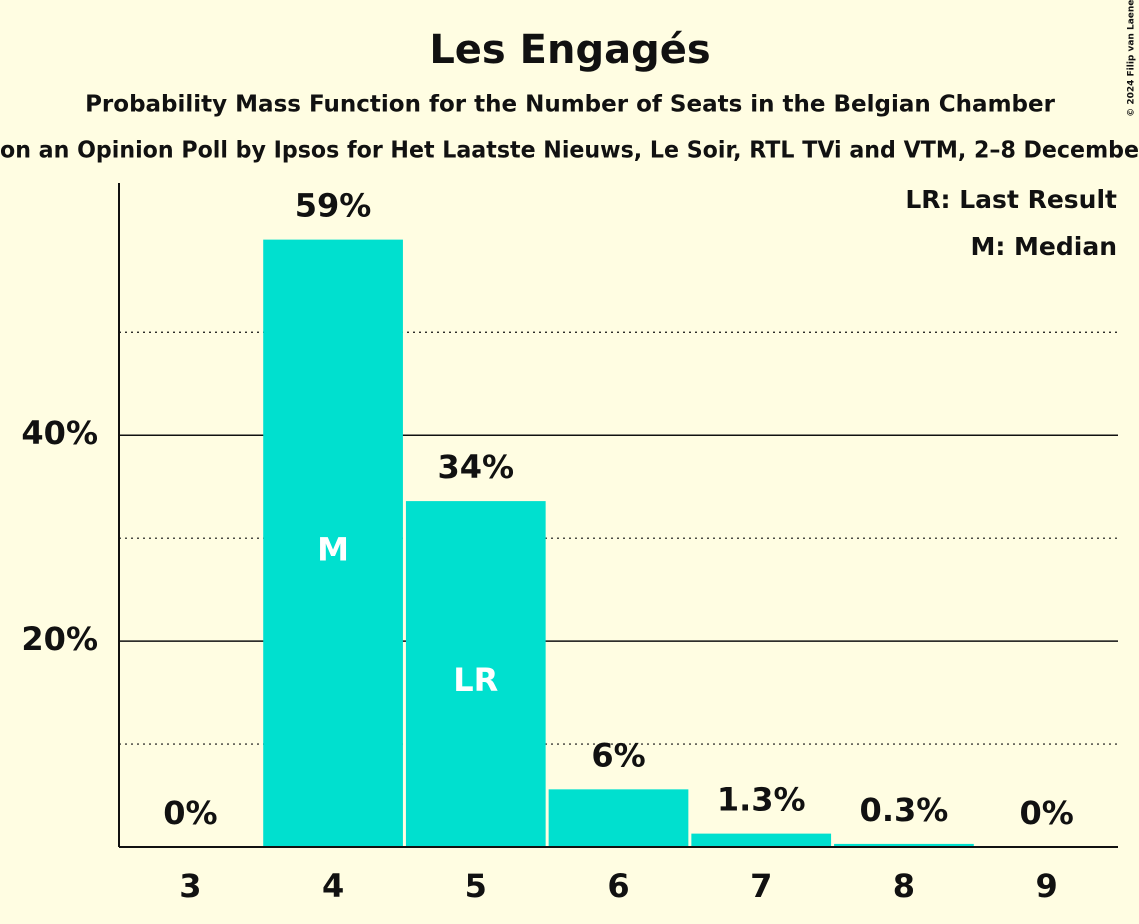 The height and width of the screenshot is (924, 1139). What do you see at coordinates (333, 206) in the screenshot?
I see `value-label: 59%` at bounding box center [333, 206].